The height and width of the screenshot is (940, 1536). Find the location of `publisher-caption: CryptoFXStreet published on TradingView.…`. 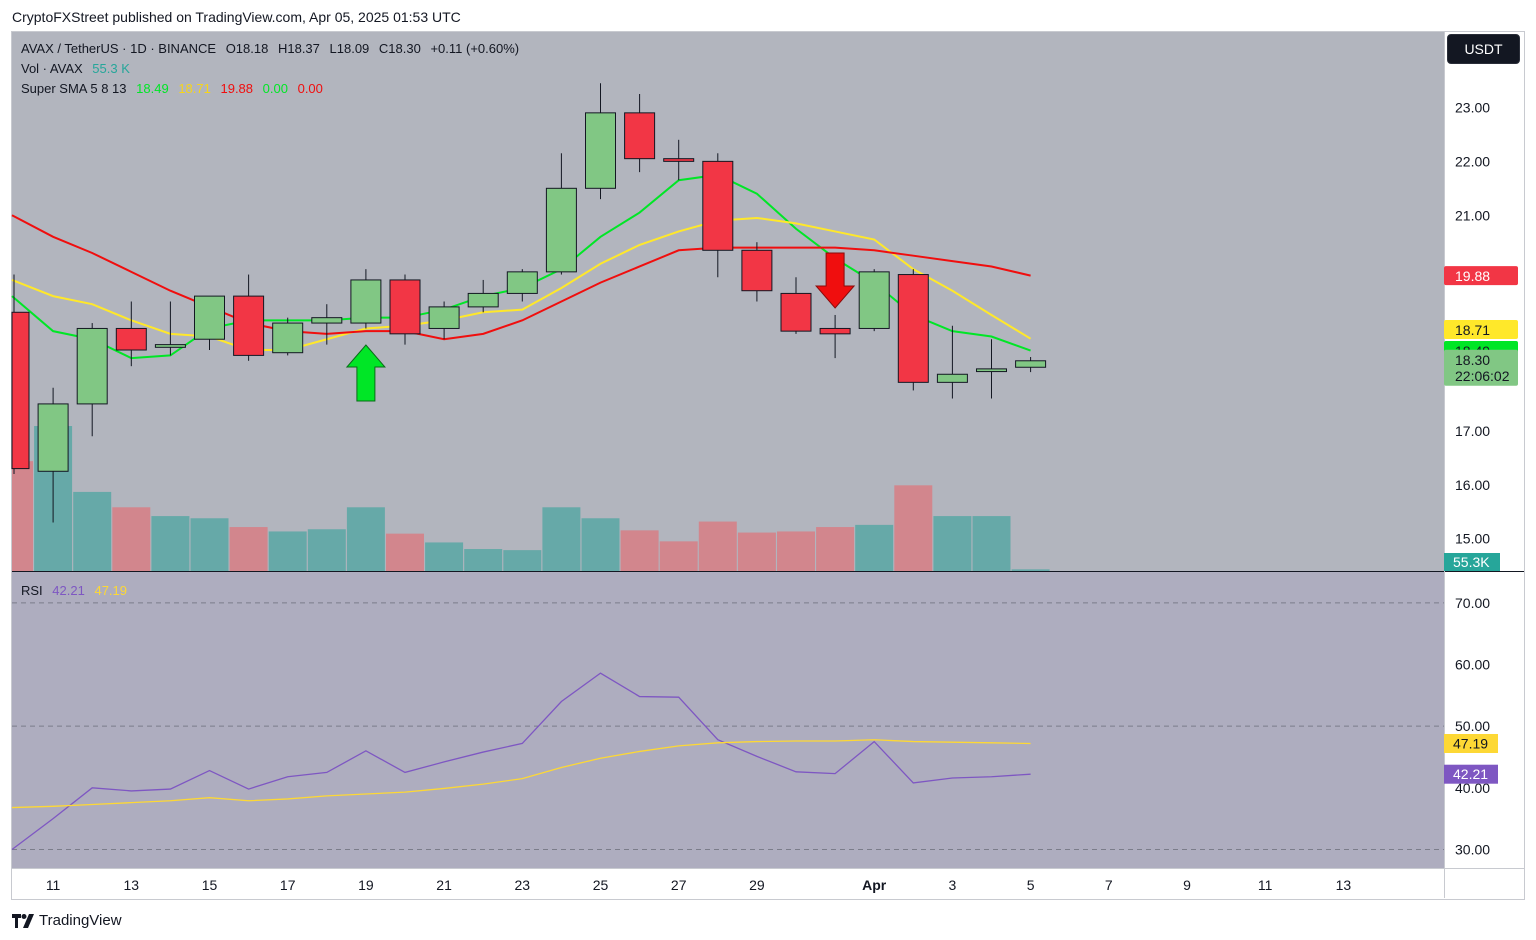

publisher-caption: CryptoFXStreet published on TradingView.… is located at coordinates (236, 17).